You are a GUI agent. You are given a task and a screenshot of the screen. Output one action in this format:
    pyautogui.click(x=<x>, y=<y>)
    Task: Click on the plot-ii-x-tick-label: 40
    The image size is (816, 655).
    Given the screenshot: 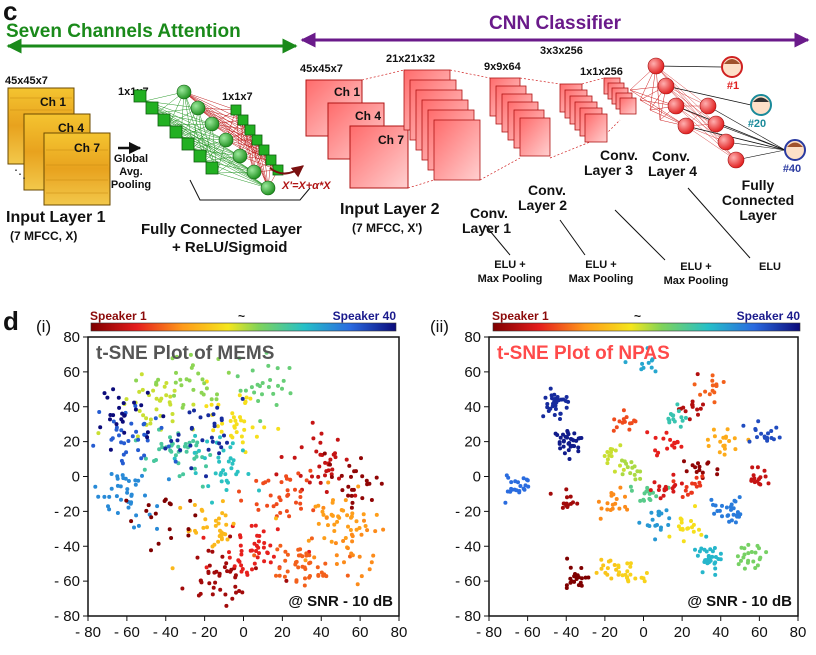 What is the action you would take?
    pyautogui.click(x=720, y=632)
    